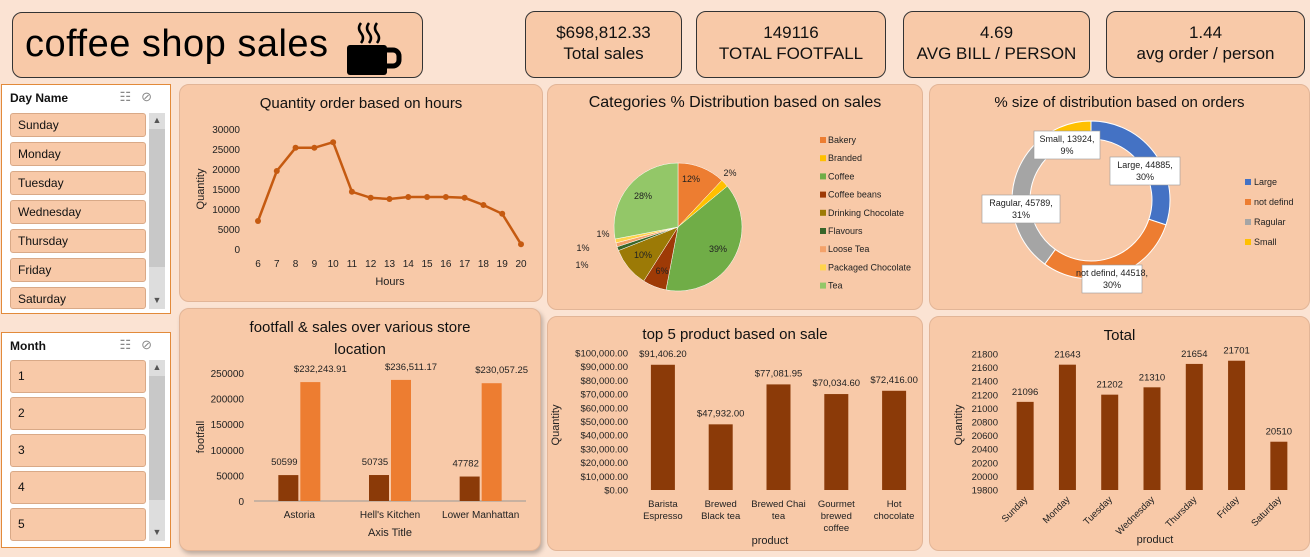 The width and height of the screenshot is (1310, 557). Describe the element at coordinates (228, 374) in the screenshot. I see `y-tick-label: 250000` at that location.